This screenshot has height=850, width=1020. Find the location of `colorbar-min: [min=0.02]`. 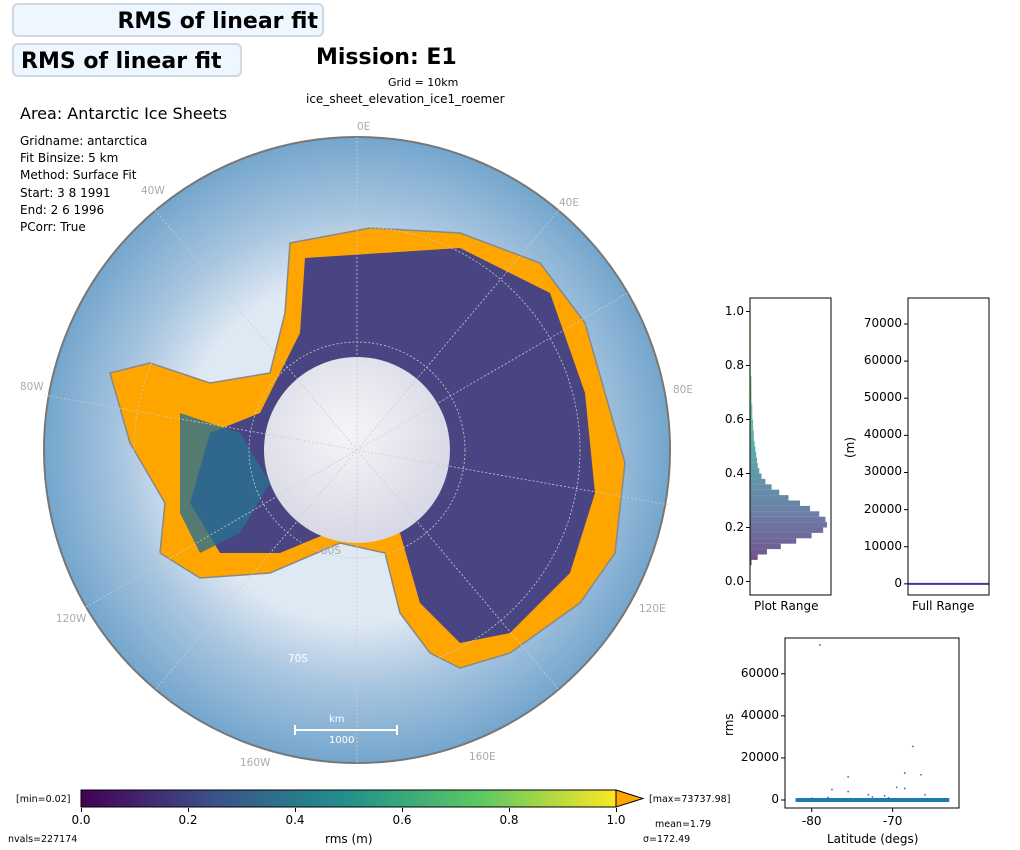

colorbar-min: [min=0.02] is located at coordinates (43, 799).